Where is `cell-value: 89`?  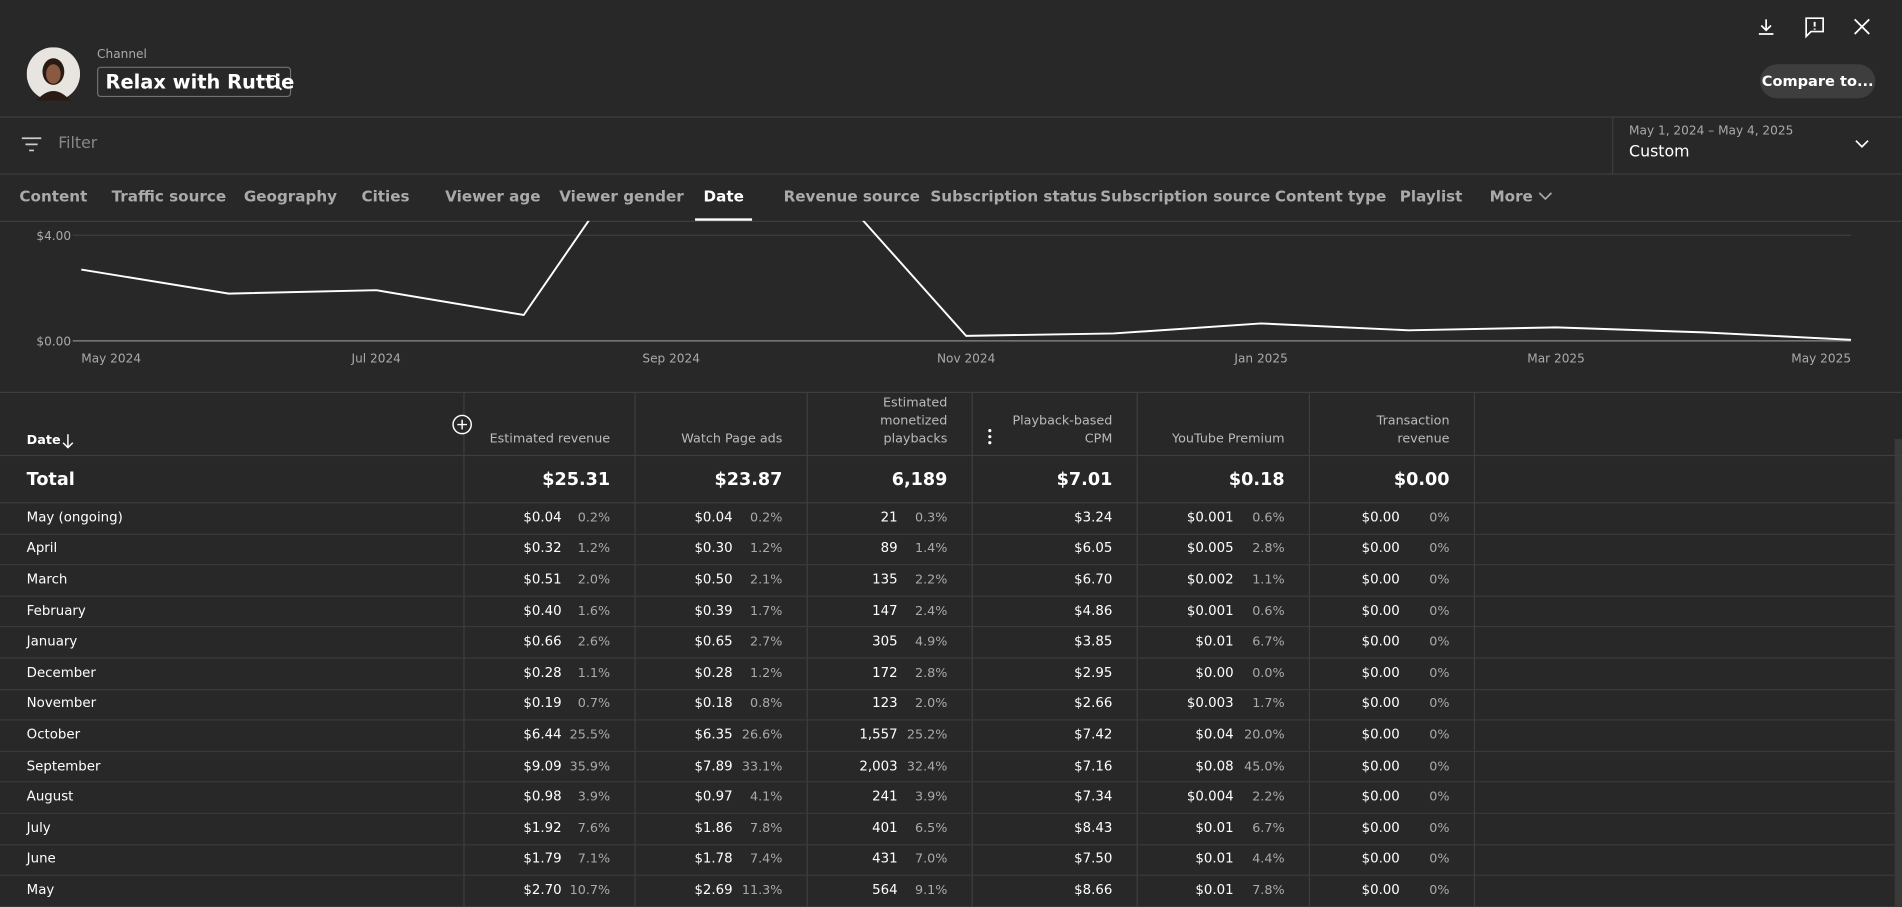 cell-value: 89 is located at coordinates (889, 548).